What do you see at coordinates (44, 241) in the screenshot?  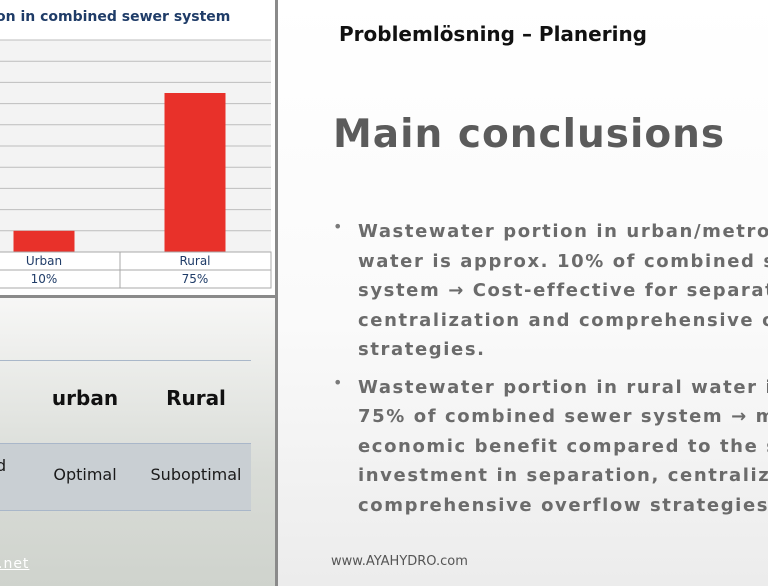 I see `bar-urban` at bounding box center [44, 241].